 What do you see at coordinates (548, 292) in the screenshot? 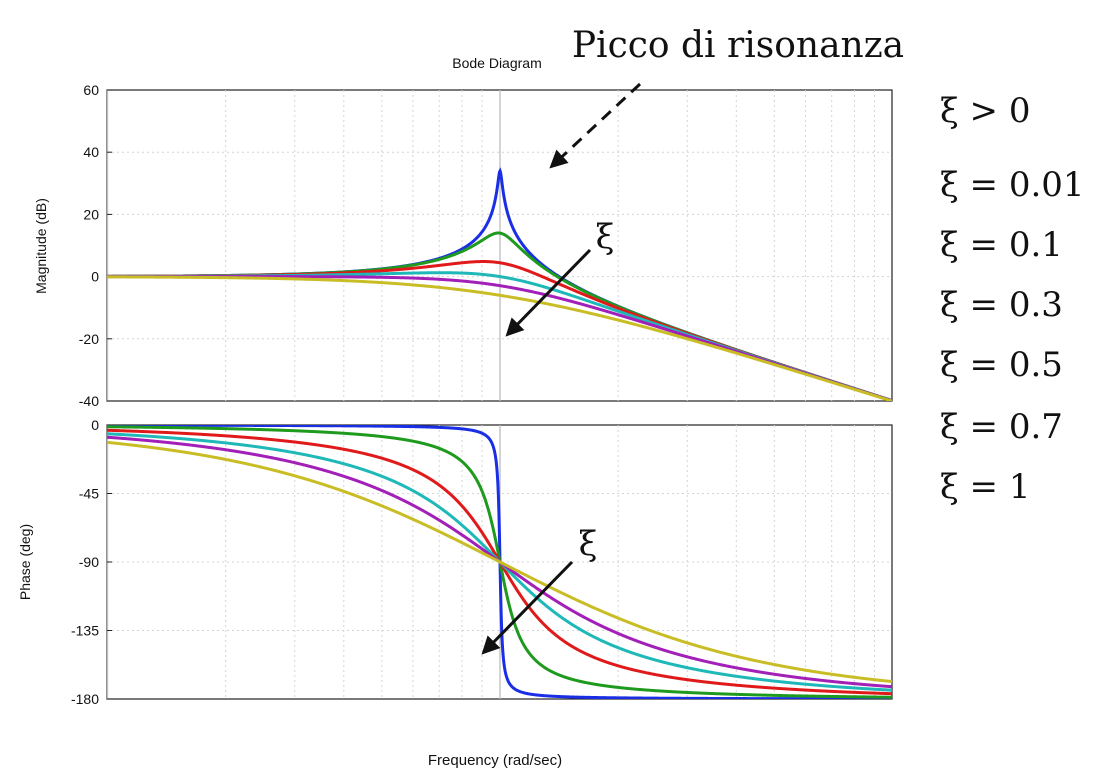
I see `magnitude-xi-arrow` at bounding box center [548, 292].